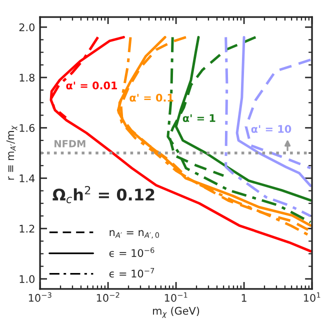 This screenshot has height=328, width=323. I want to click on y-tick-label: 1.0, so click(27, 279).